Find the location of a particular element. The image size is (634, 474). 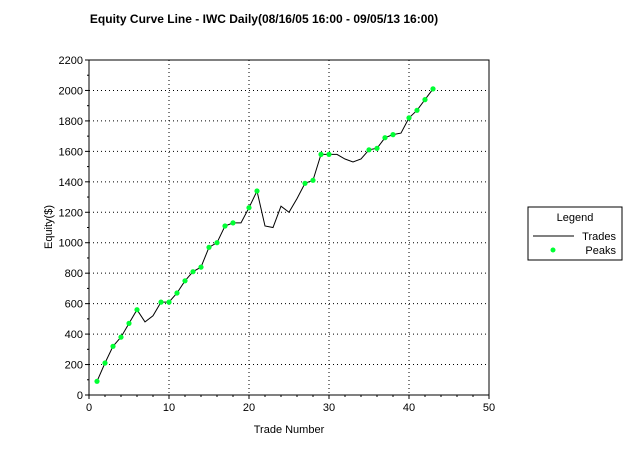

legend-box is located at coordinates (575, 233).